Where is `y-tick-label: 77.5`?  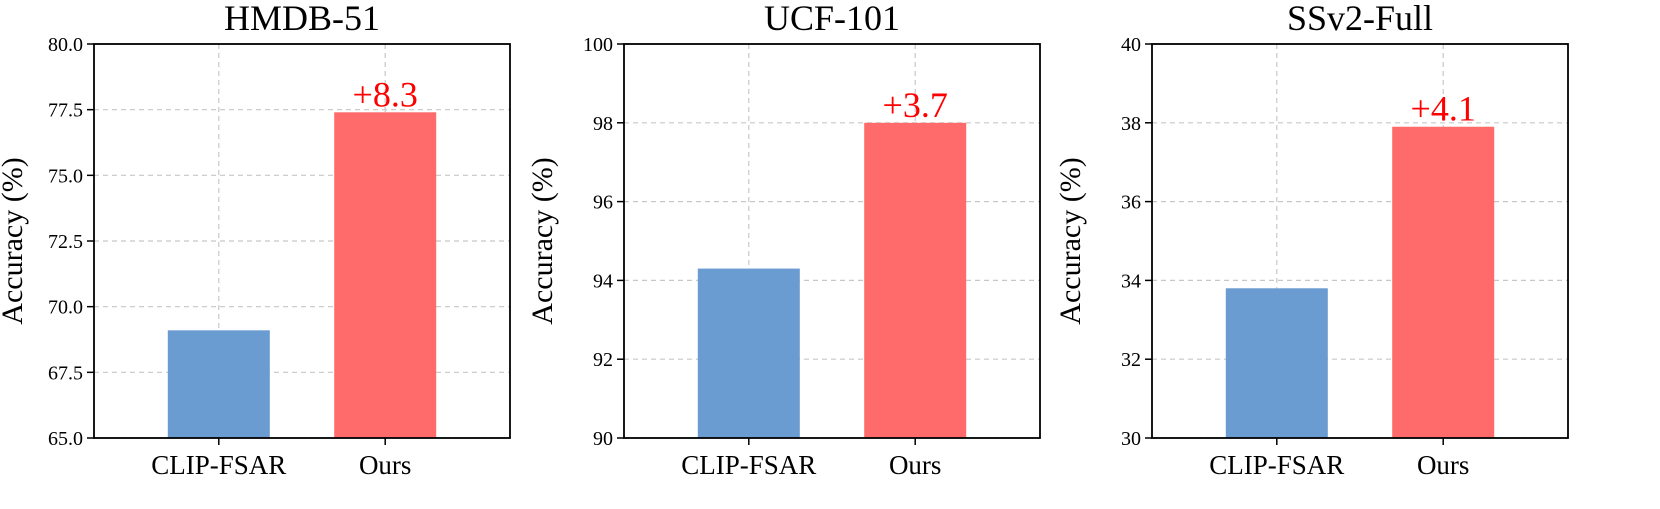 y-tick-label: 77.5 is located at coordinates (65, 111).